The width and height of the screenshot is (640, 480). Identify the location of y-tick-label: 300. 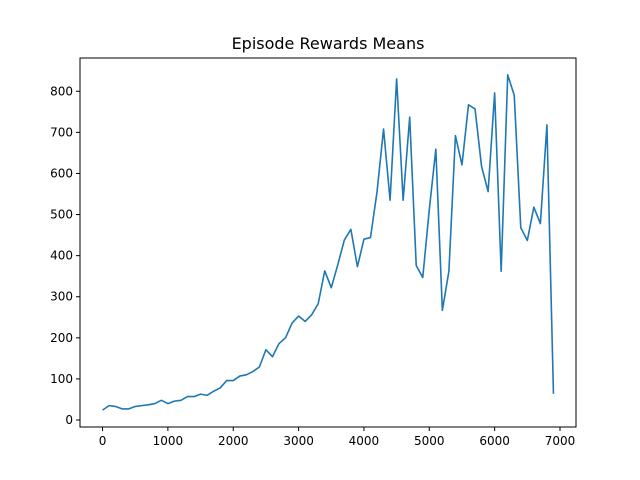
(61, 297).